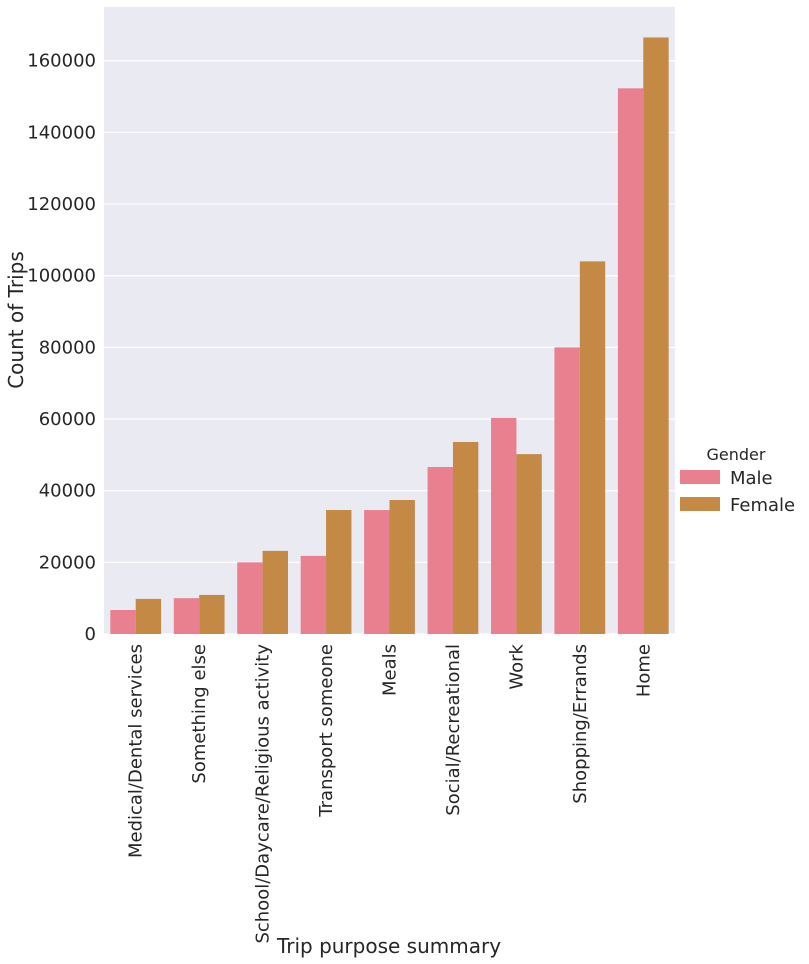  What do you see at coordinates (580, 724) in the screenshot?
I see `x-tick-label: Shopping/Errands` at bounding box center [580, 724].